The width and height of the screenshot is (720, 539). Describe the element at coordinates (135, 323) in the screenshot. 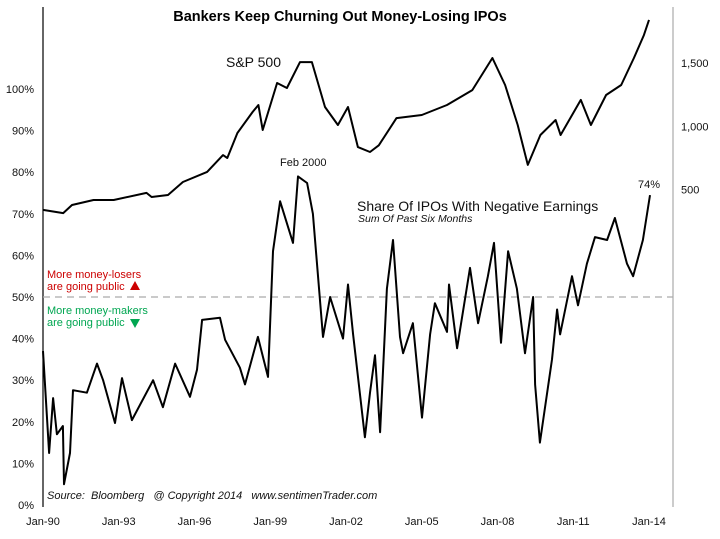

I see `down-triangle-icon` at that location.